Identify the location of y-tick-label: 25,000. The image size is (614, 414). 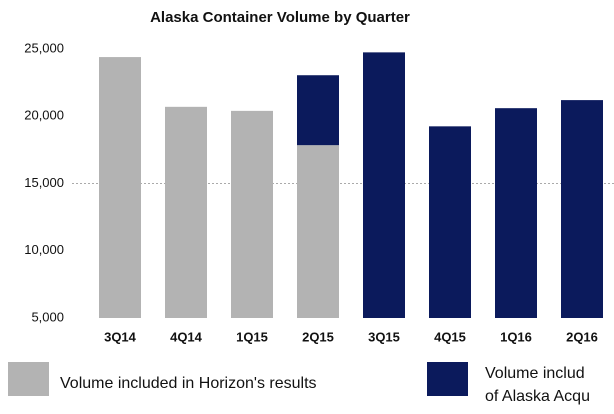
(44, 47).